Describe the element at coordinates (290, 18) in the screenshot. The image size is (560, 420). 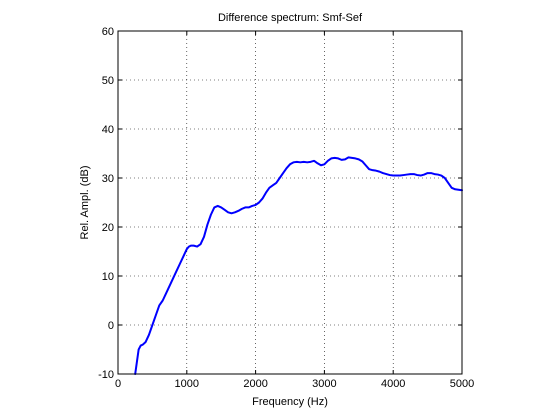
I see `chart-title: Difference spectrum: Smf-Sef` at that location.